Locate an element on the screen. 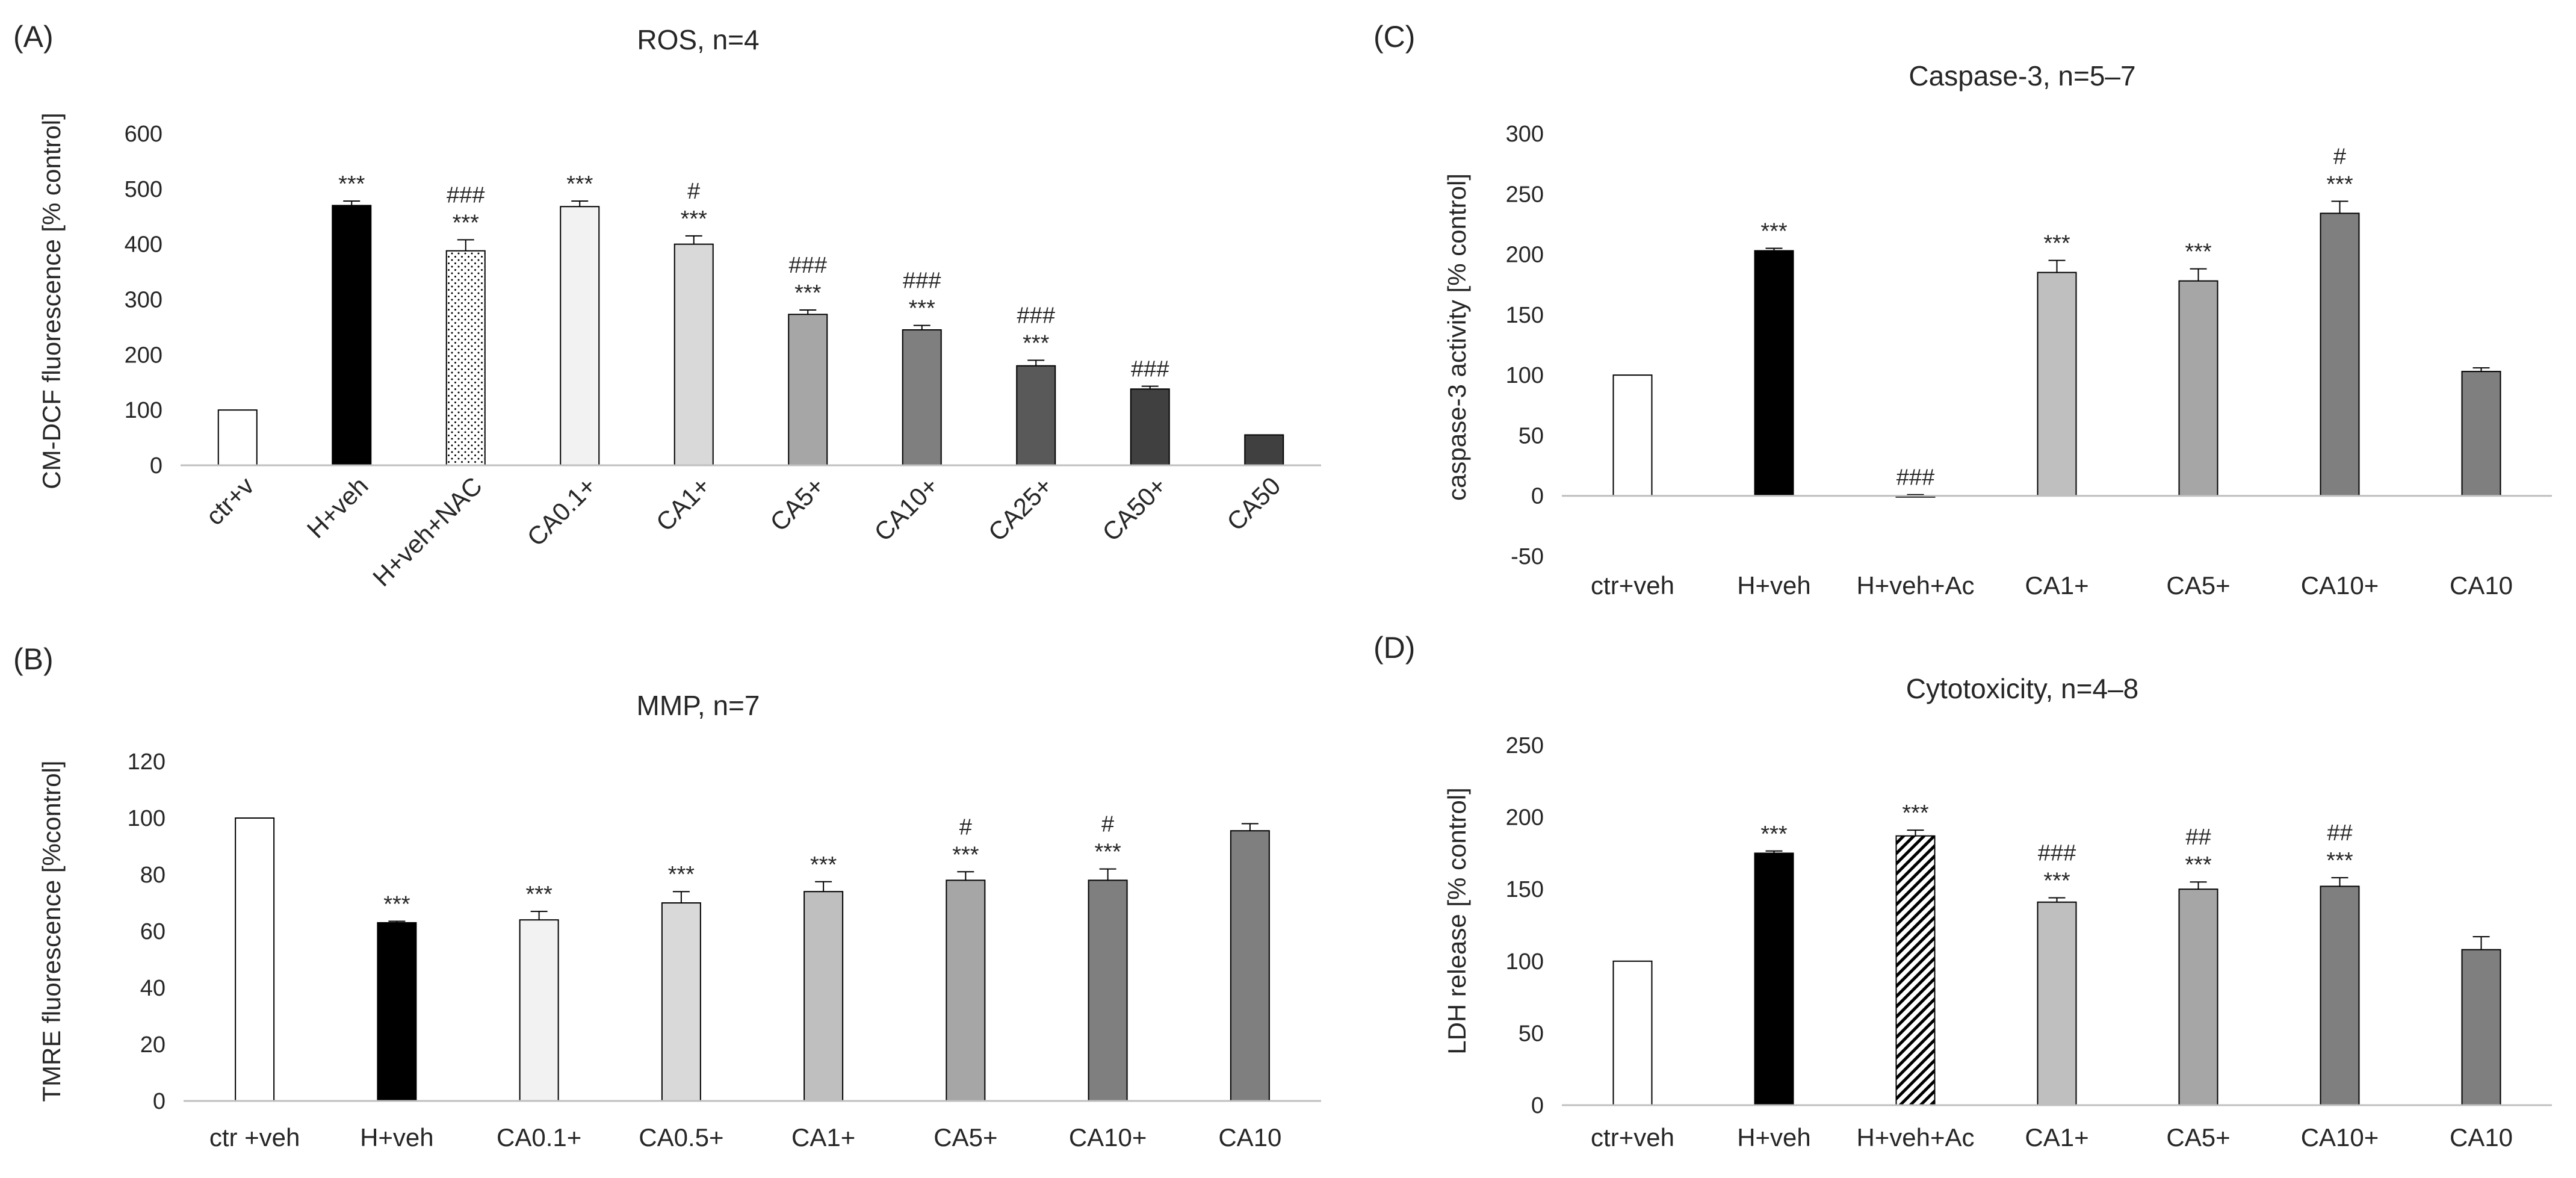 This screenshot has height=1178, width=2576. y-tick-label: 500 is located at coordinates (144, 189).